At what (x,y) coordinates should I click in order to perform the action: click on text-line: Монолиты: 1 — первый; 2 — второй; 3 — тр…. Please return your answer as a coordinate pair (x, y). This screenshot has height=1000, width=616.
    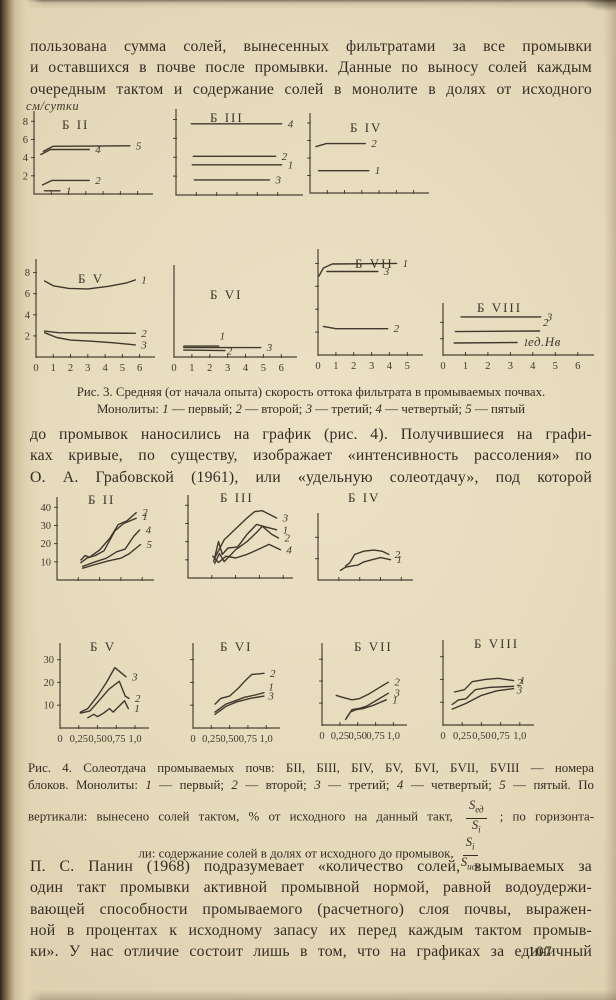
    Looking at the image, I should click on (310, 409).